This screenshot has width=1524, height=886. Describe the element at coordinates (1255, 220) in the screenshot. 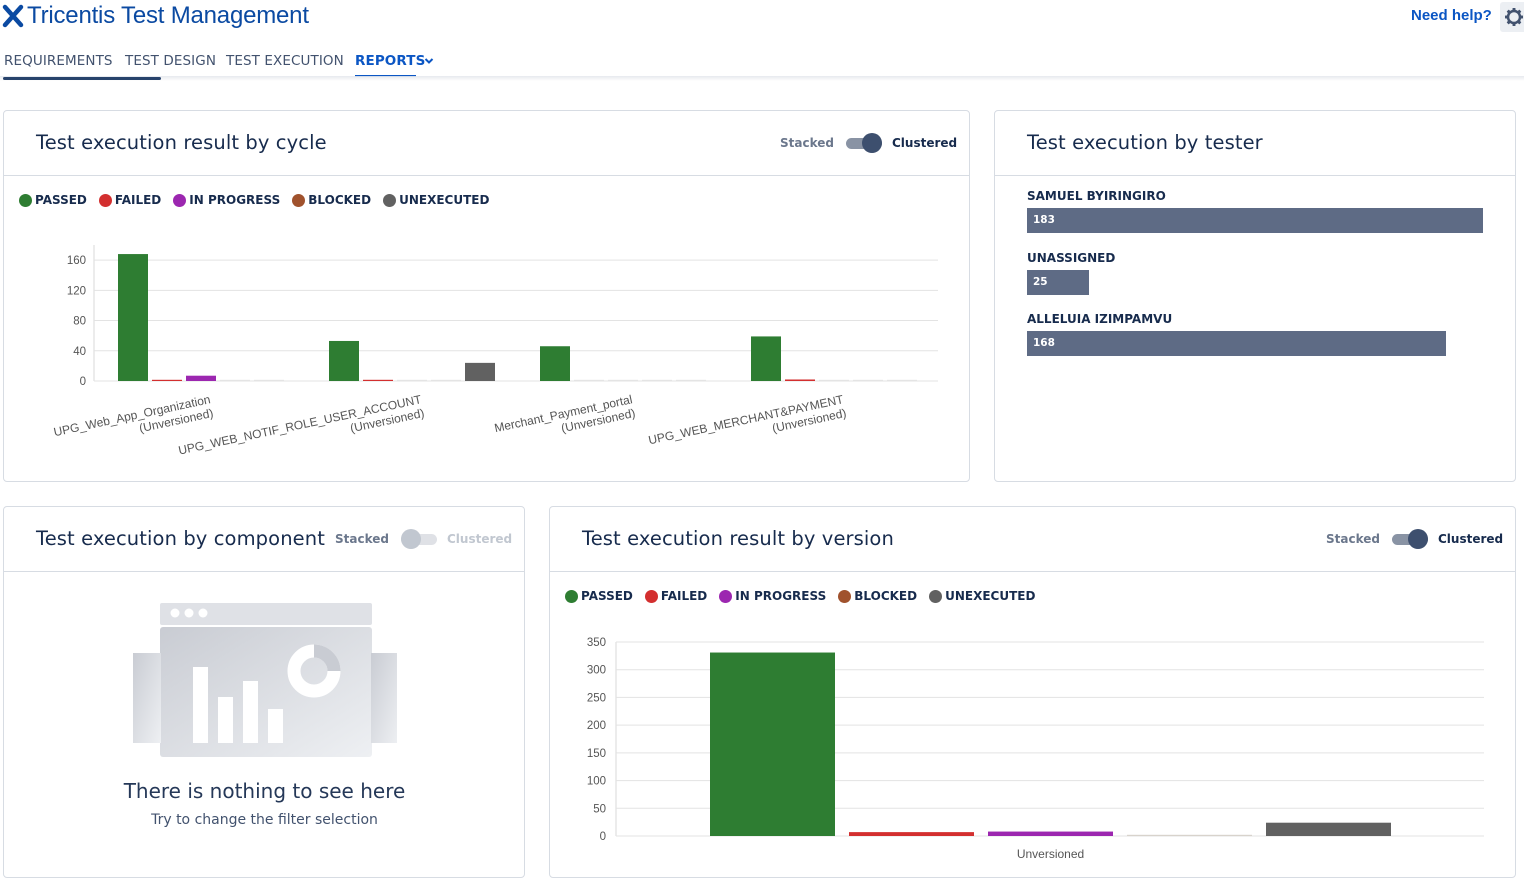

I see `tester-bar: 183` at that location.